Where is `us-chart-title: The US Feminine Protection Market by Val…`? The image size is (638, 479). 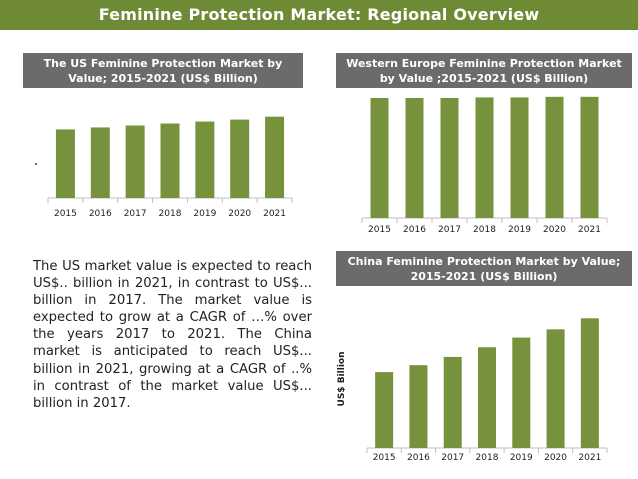 us-chart-title: The US Feminine Protection Market by Val… is located at coordinates (163, 70).